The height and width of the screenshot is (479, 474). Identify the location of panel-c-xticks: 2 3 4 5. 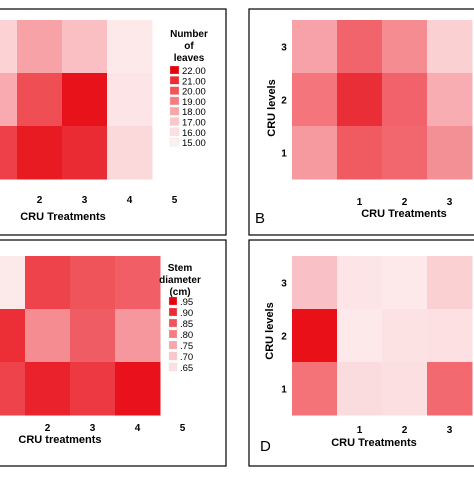
(115, 428).